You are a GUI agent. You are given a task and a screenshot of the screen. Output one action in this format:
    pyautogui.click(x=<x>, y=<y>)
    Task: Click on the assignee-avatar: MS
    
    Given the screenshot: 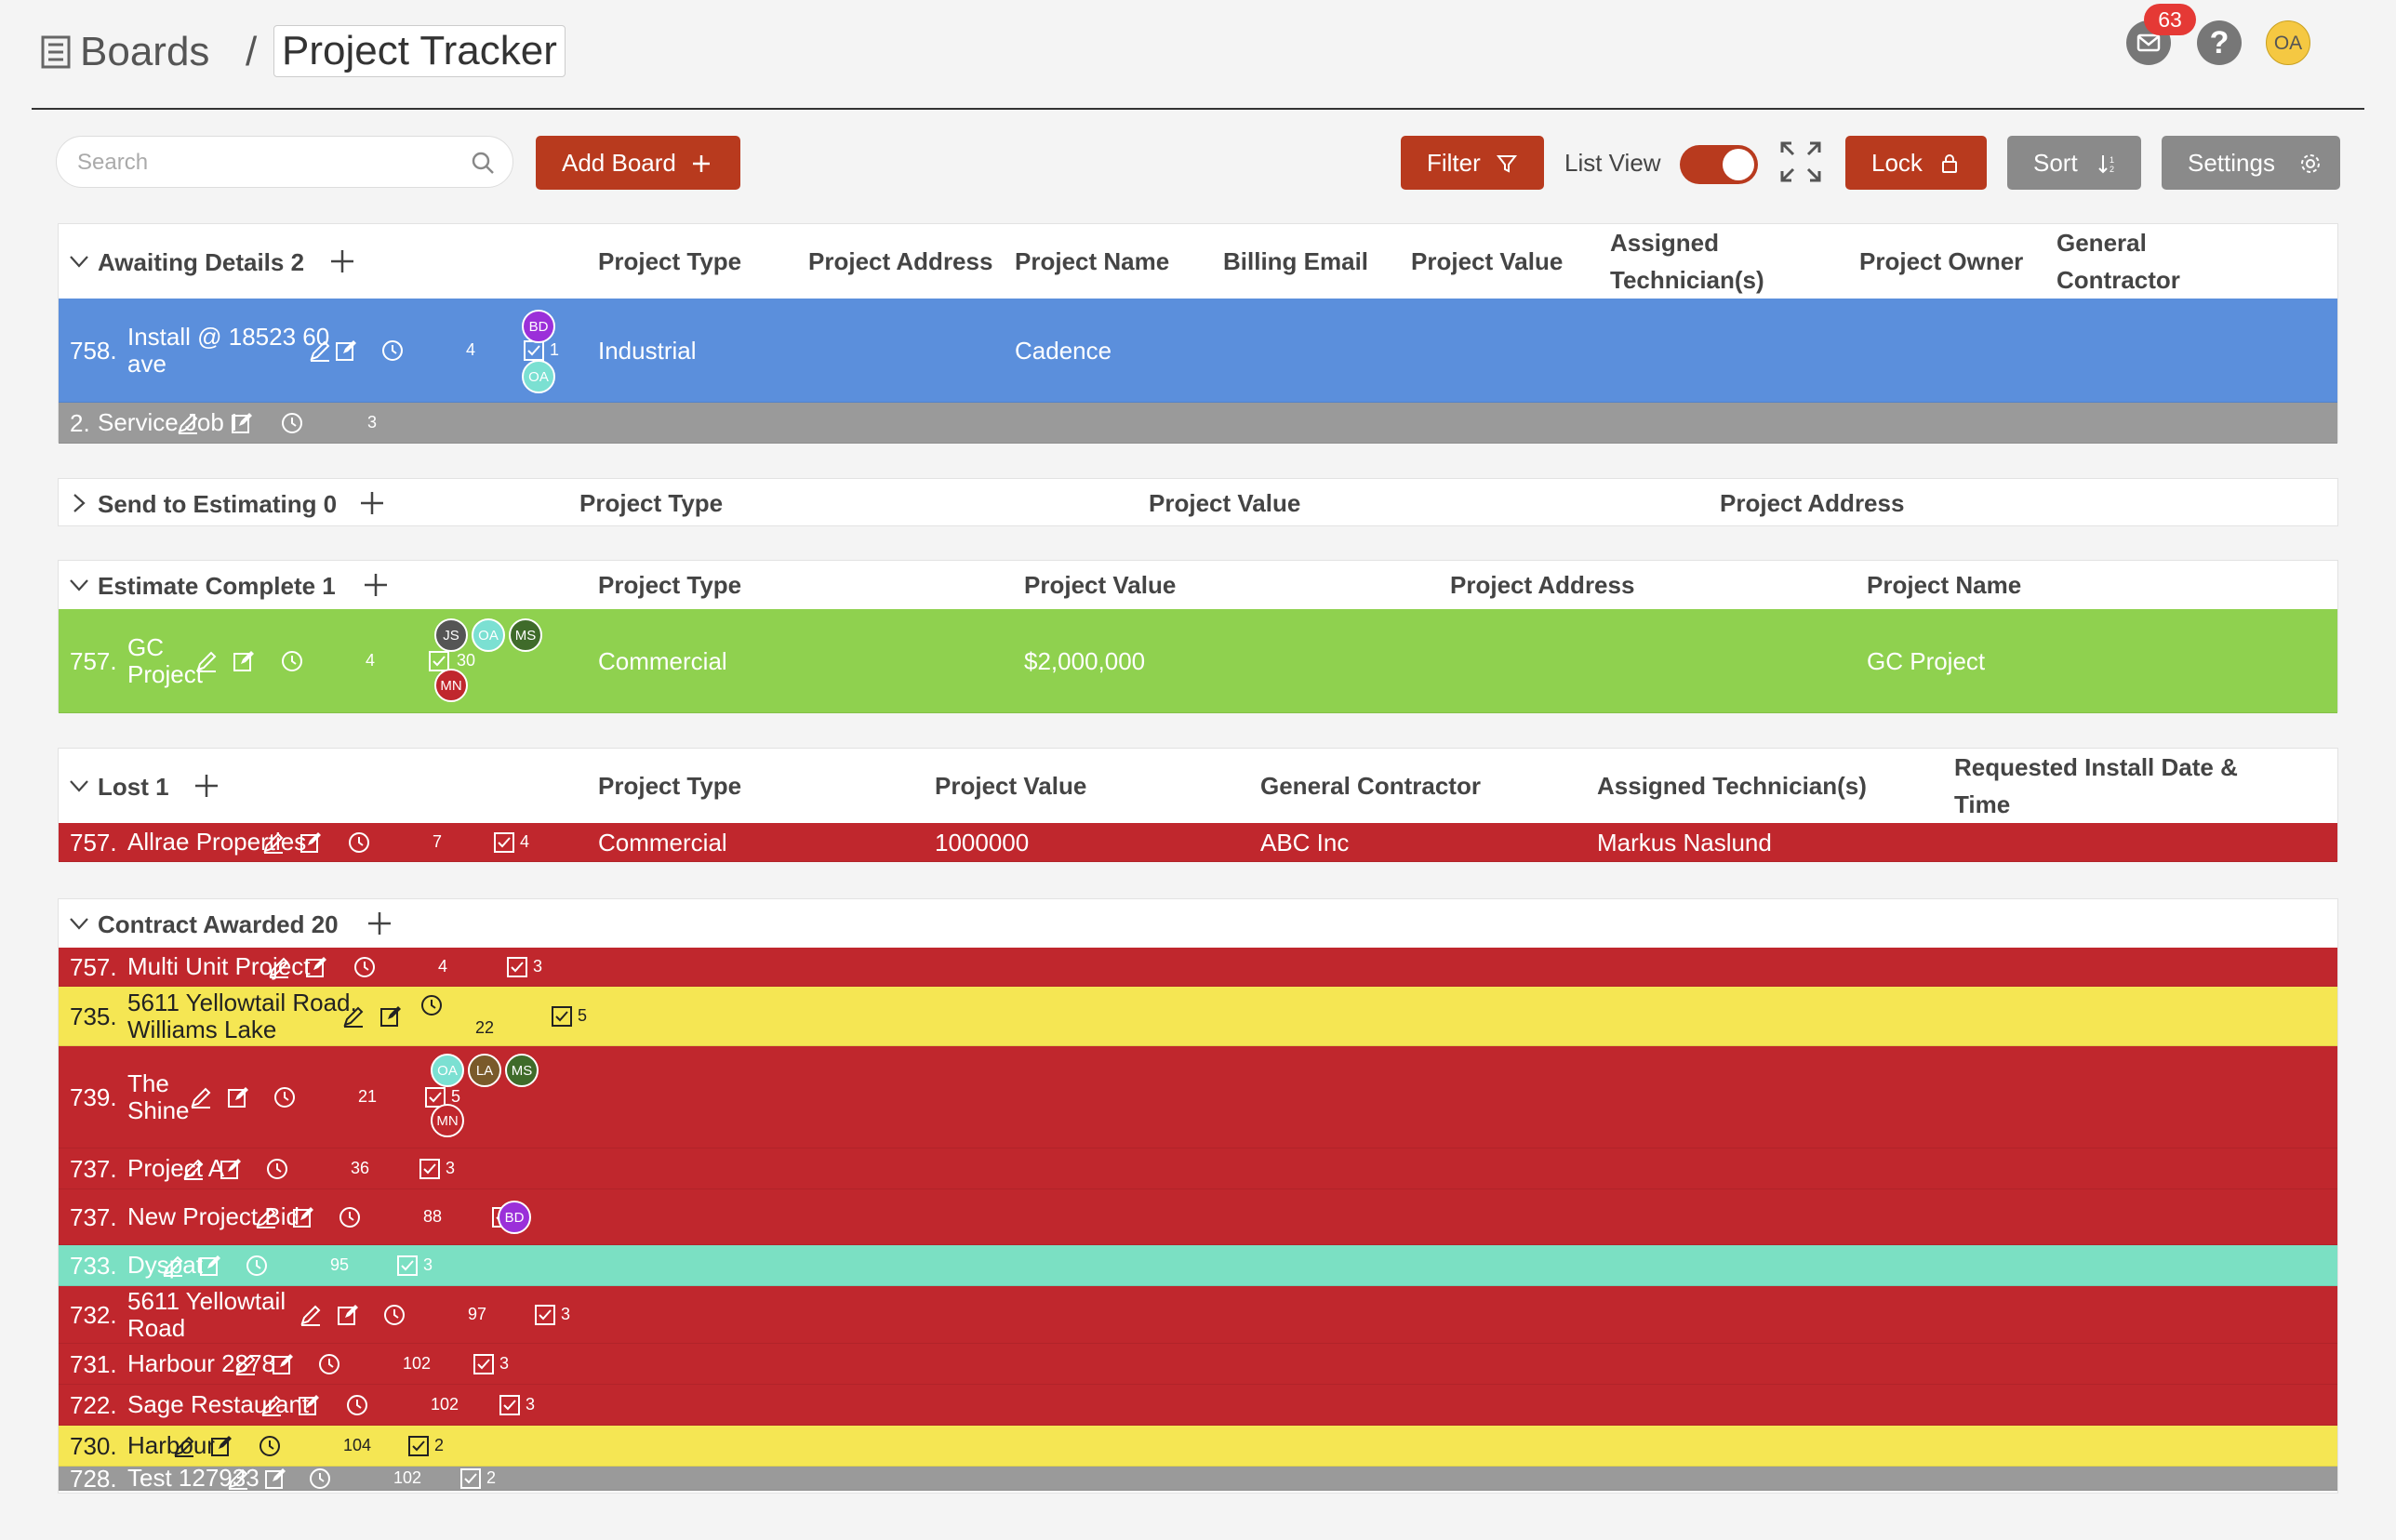 What is the action you would take?
    pyautogui.click(x=525, y=635)
    